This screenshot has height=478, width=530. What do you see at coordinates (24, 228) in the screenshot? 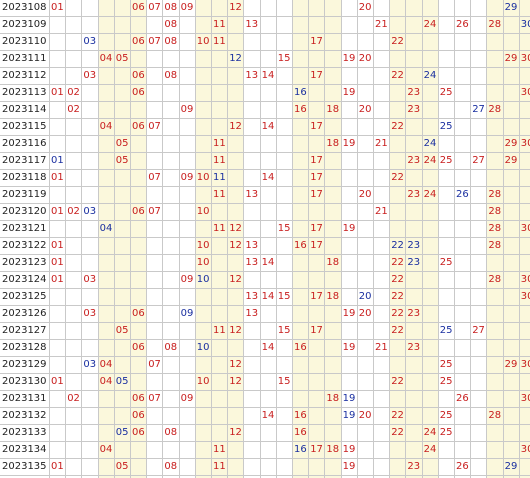
I see `period-label: 2023121` at bounding box center [24, 228].